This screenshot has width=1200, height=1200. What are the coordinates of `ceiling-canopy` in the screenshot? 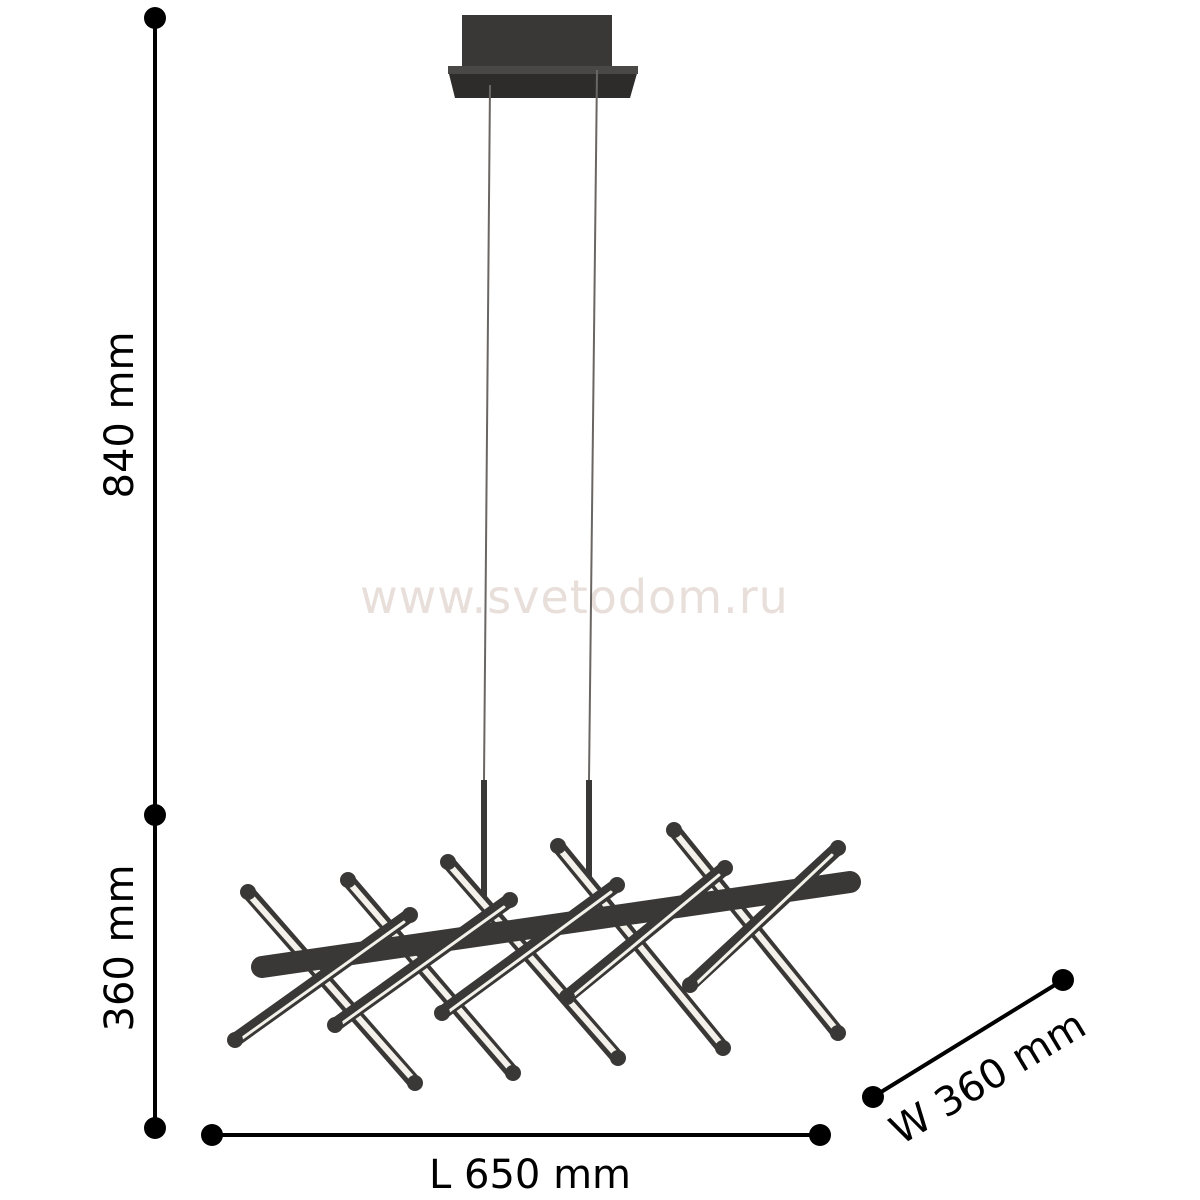 It's located at (543, 56).